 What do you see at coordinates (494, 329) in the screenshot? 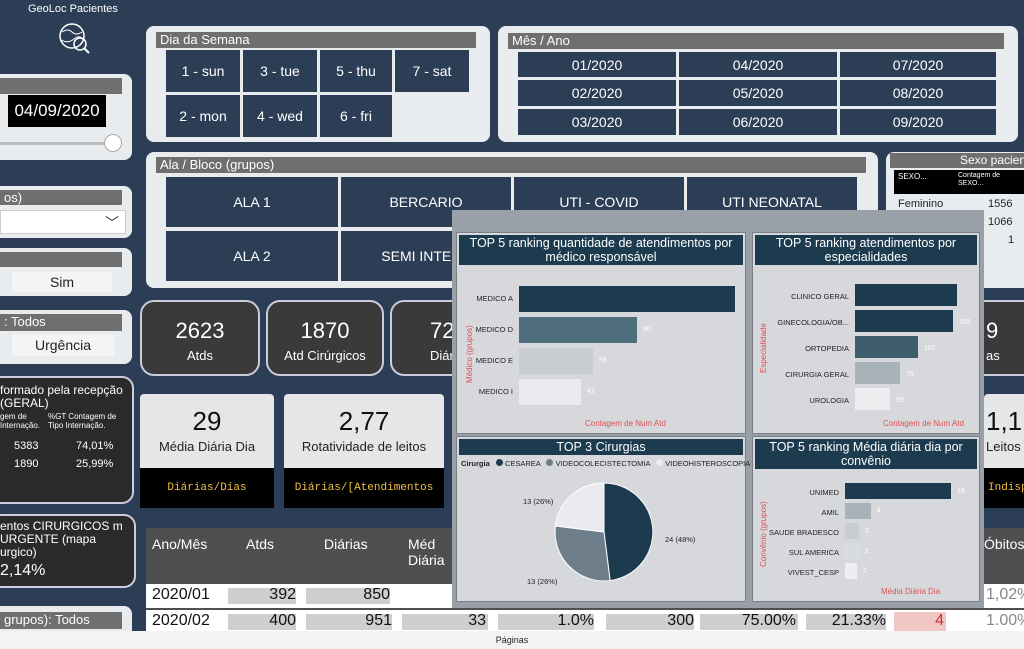
I see `chart-medico-cat-1: MEDICO D` at bounding box center [494, 329].